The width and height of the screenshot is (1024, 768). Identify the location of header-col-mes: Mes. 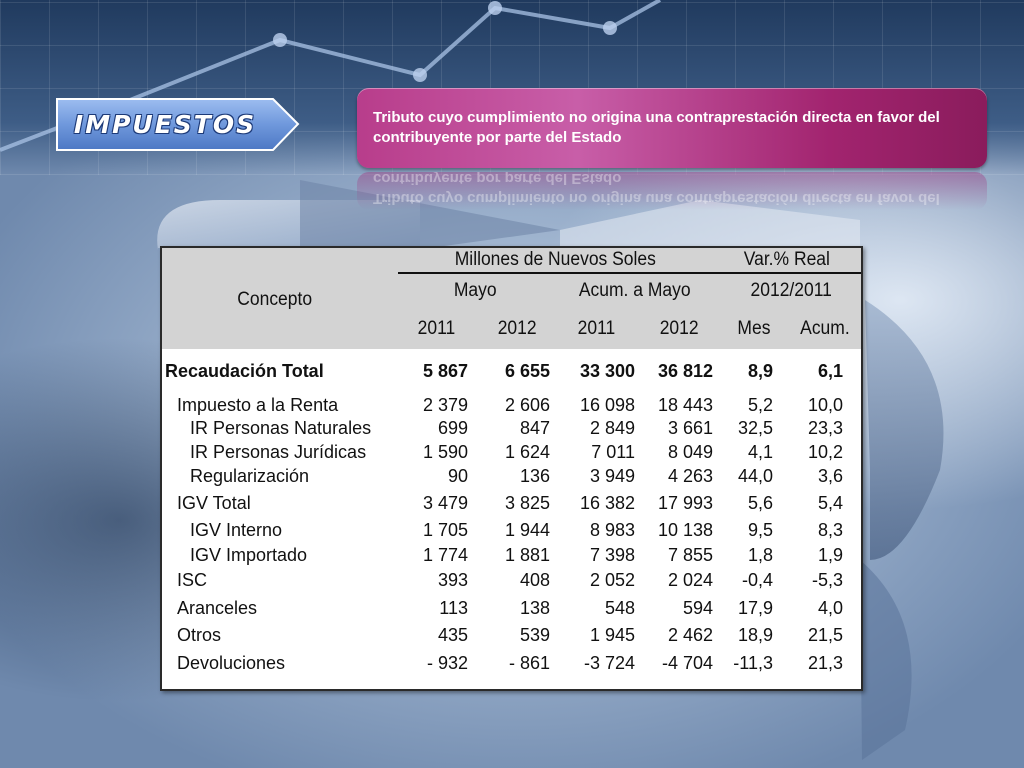
(754, 328).